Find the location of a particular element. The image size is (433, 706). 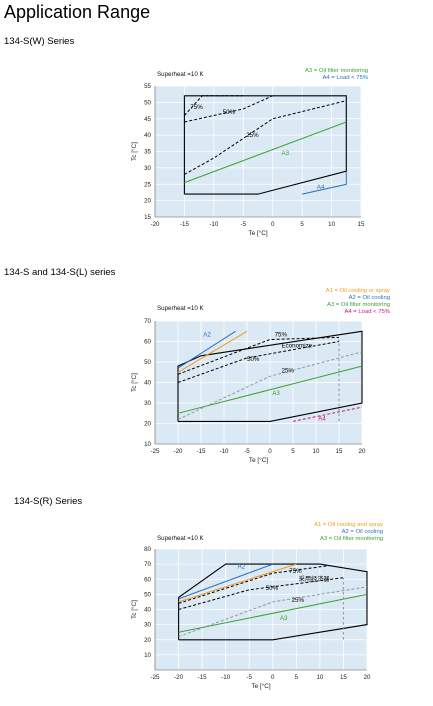

y-tick-label: 25 is located at coordinates (147, 184).